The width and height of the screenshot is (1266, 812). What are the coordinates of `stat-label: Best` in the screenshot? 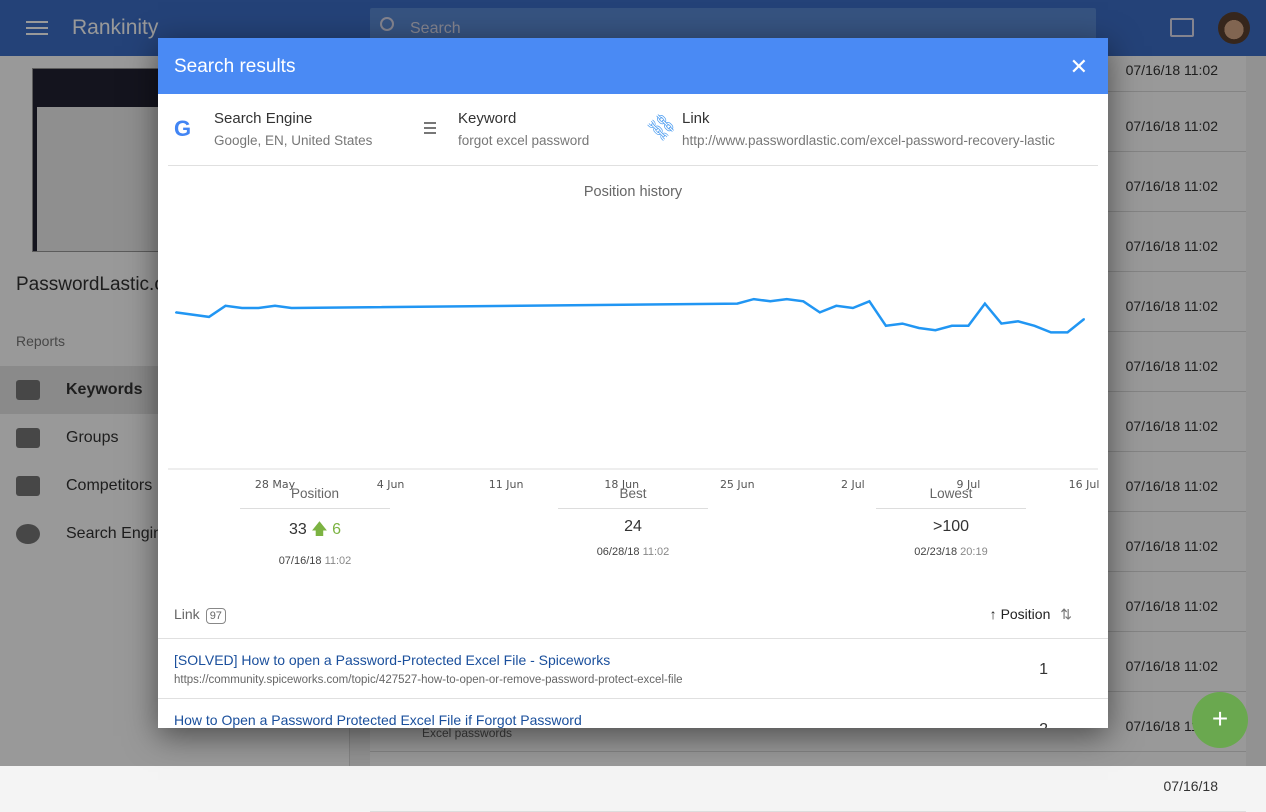 It's located at (633, 497).